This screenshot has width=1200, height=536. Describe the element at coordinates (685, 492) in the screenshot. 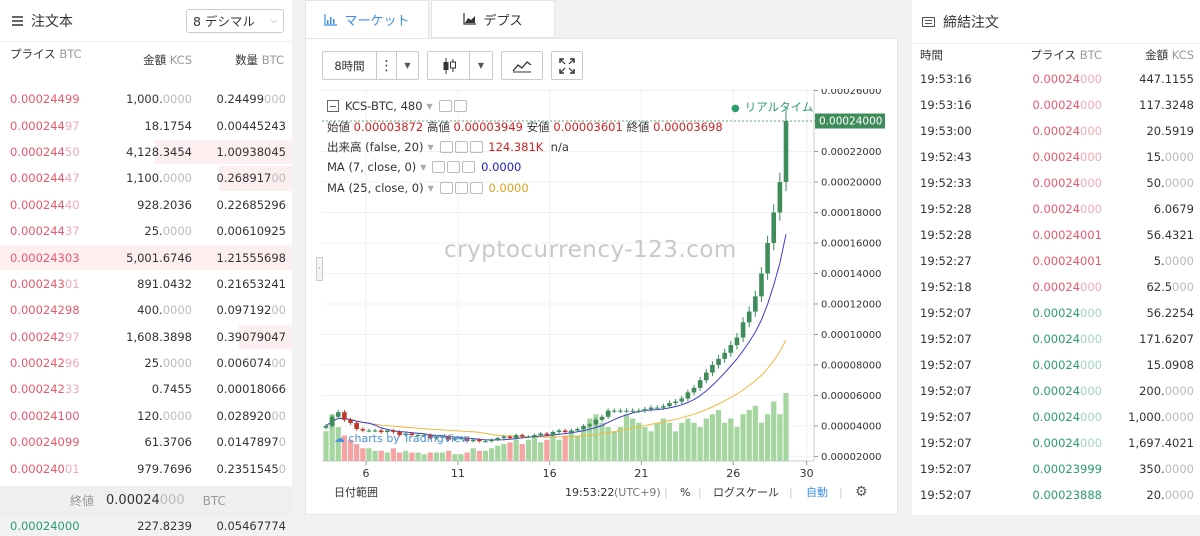

I see `percent-toggle: %` at that location.